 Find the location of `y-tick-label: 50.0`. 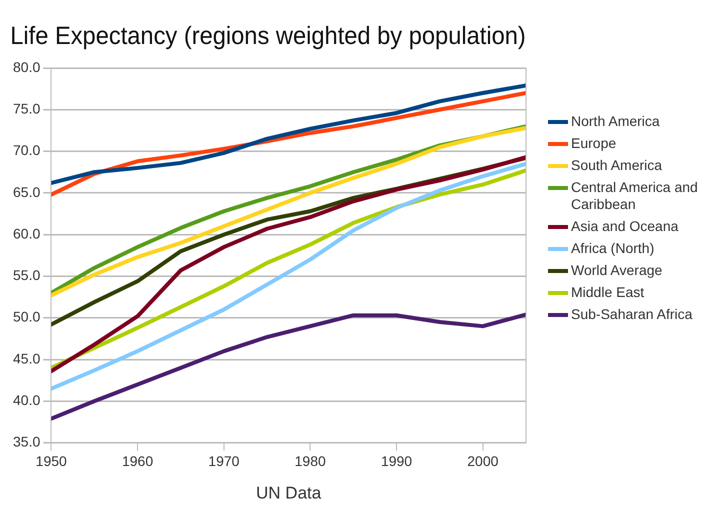

y-tick-label: 50.0 is located at coordinates (26, 316).